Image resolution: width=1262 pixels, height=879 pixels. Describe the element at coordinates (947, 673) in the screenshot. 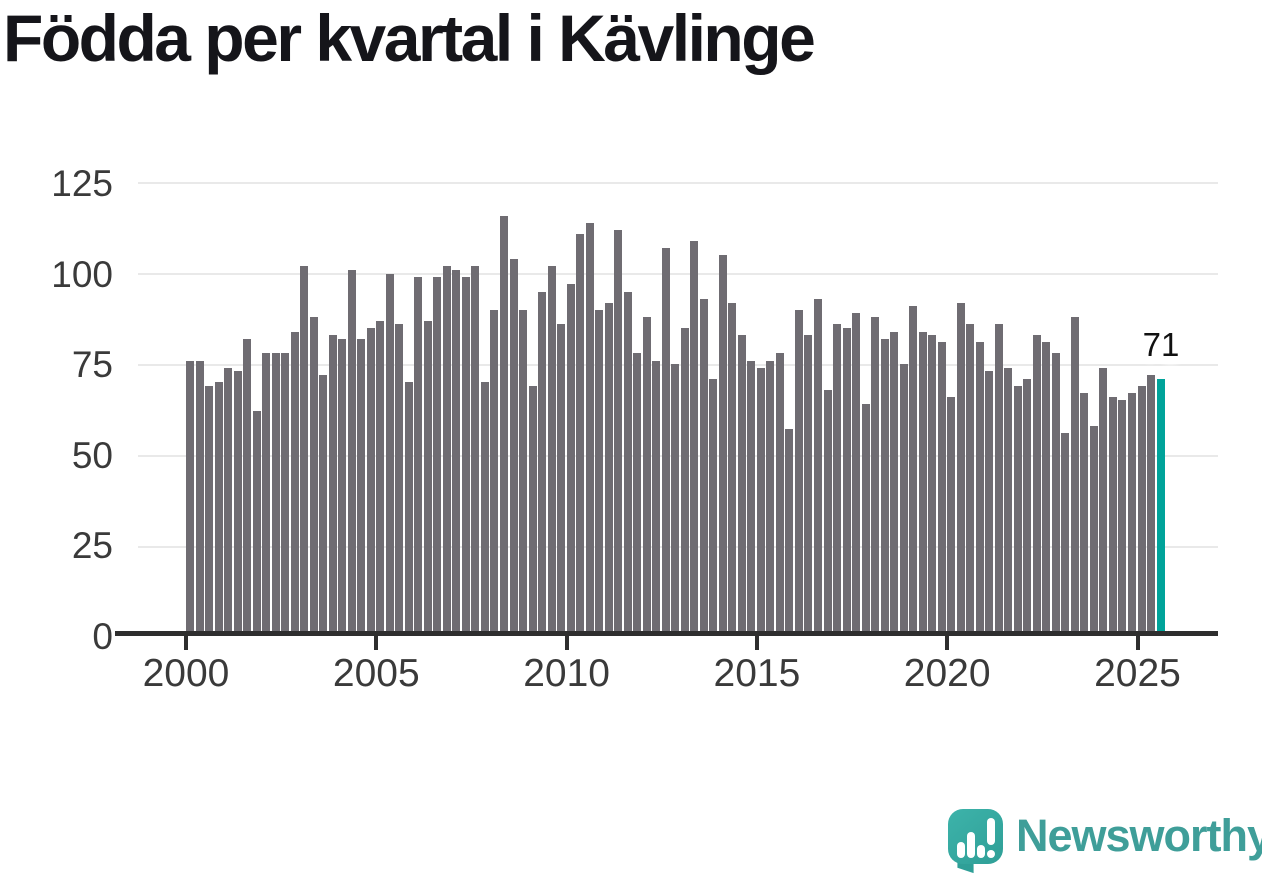

I see `x-axis-tick-label: 2020` at that location.